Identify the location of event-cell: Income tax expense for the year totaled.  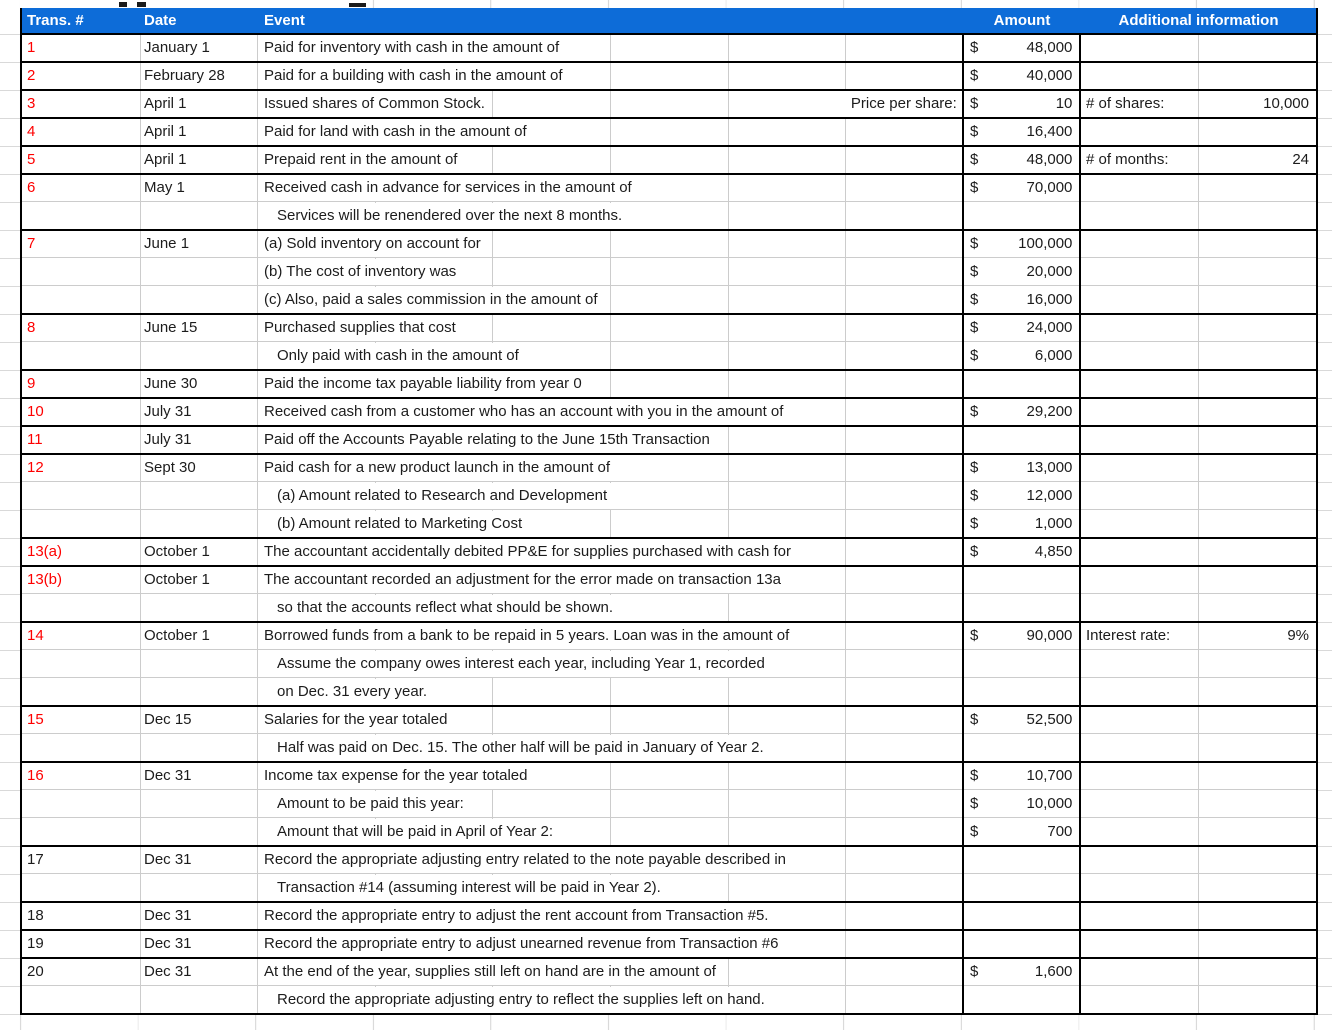
(396, 776).